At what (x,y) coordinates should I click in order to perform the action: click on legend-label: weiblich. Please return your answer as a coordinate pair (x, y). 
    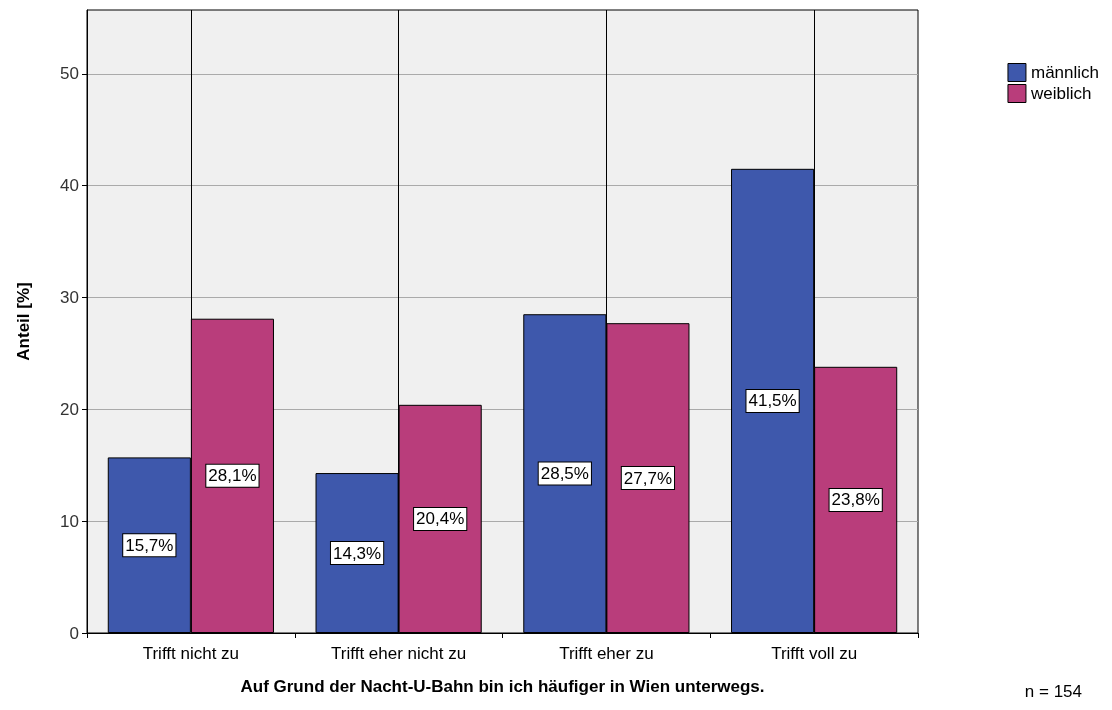
    Looking at the image, I should click on (1060, 93).